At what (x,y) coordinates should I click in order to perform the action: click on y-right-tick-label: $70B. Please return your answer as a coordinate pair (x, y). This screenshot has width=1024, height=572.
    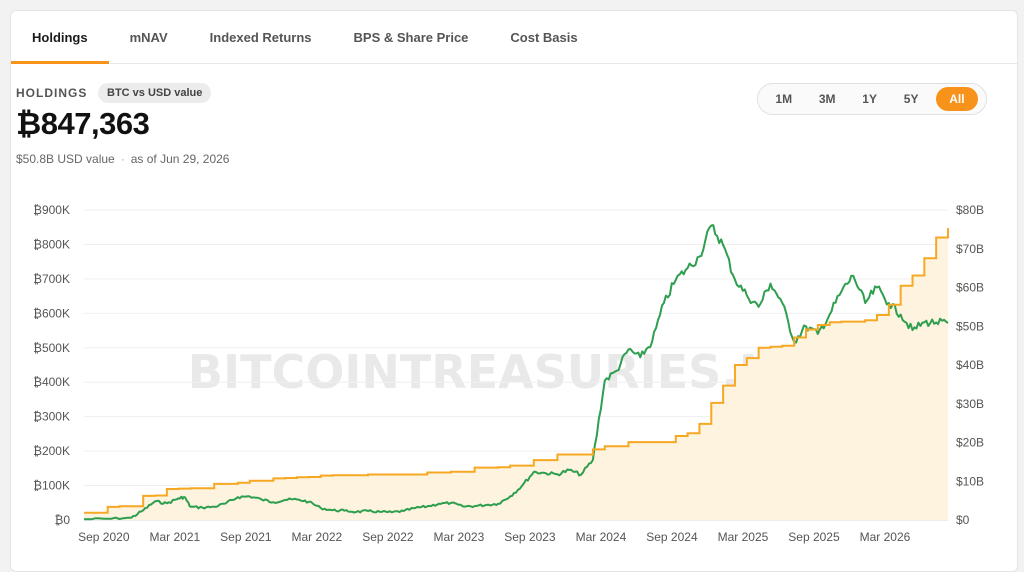
    Looking at the image, I should click on (970, 249).